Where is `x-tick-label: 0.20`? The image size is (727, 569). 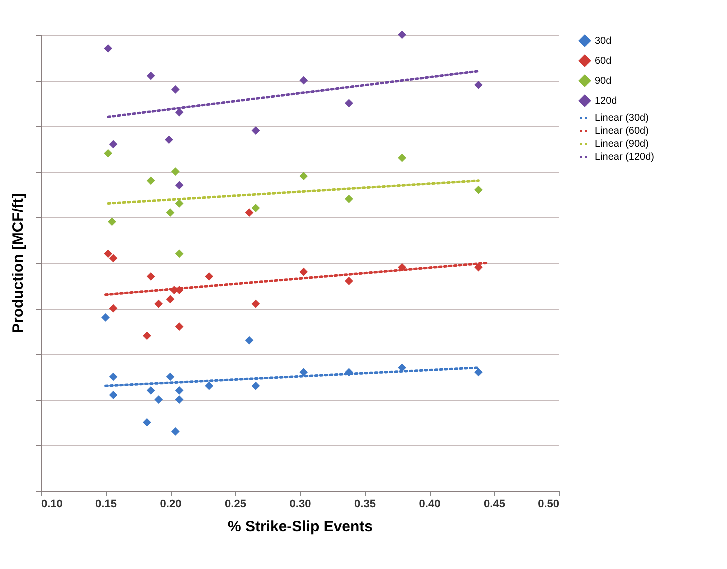 x-tick-label: 0.20 is located at coordinates (171, 504).